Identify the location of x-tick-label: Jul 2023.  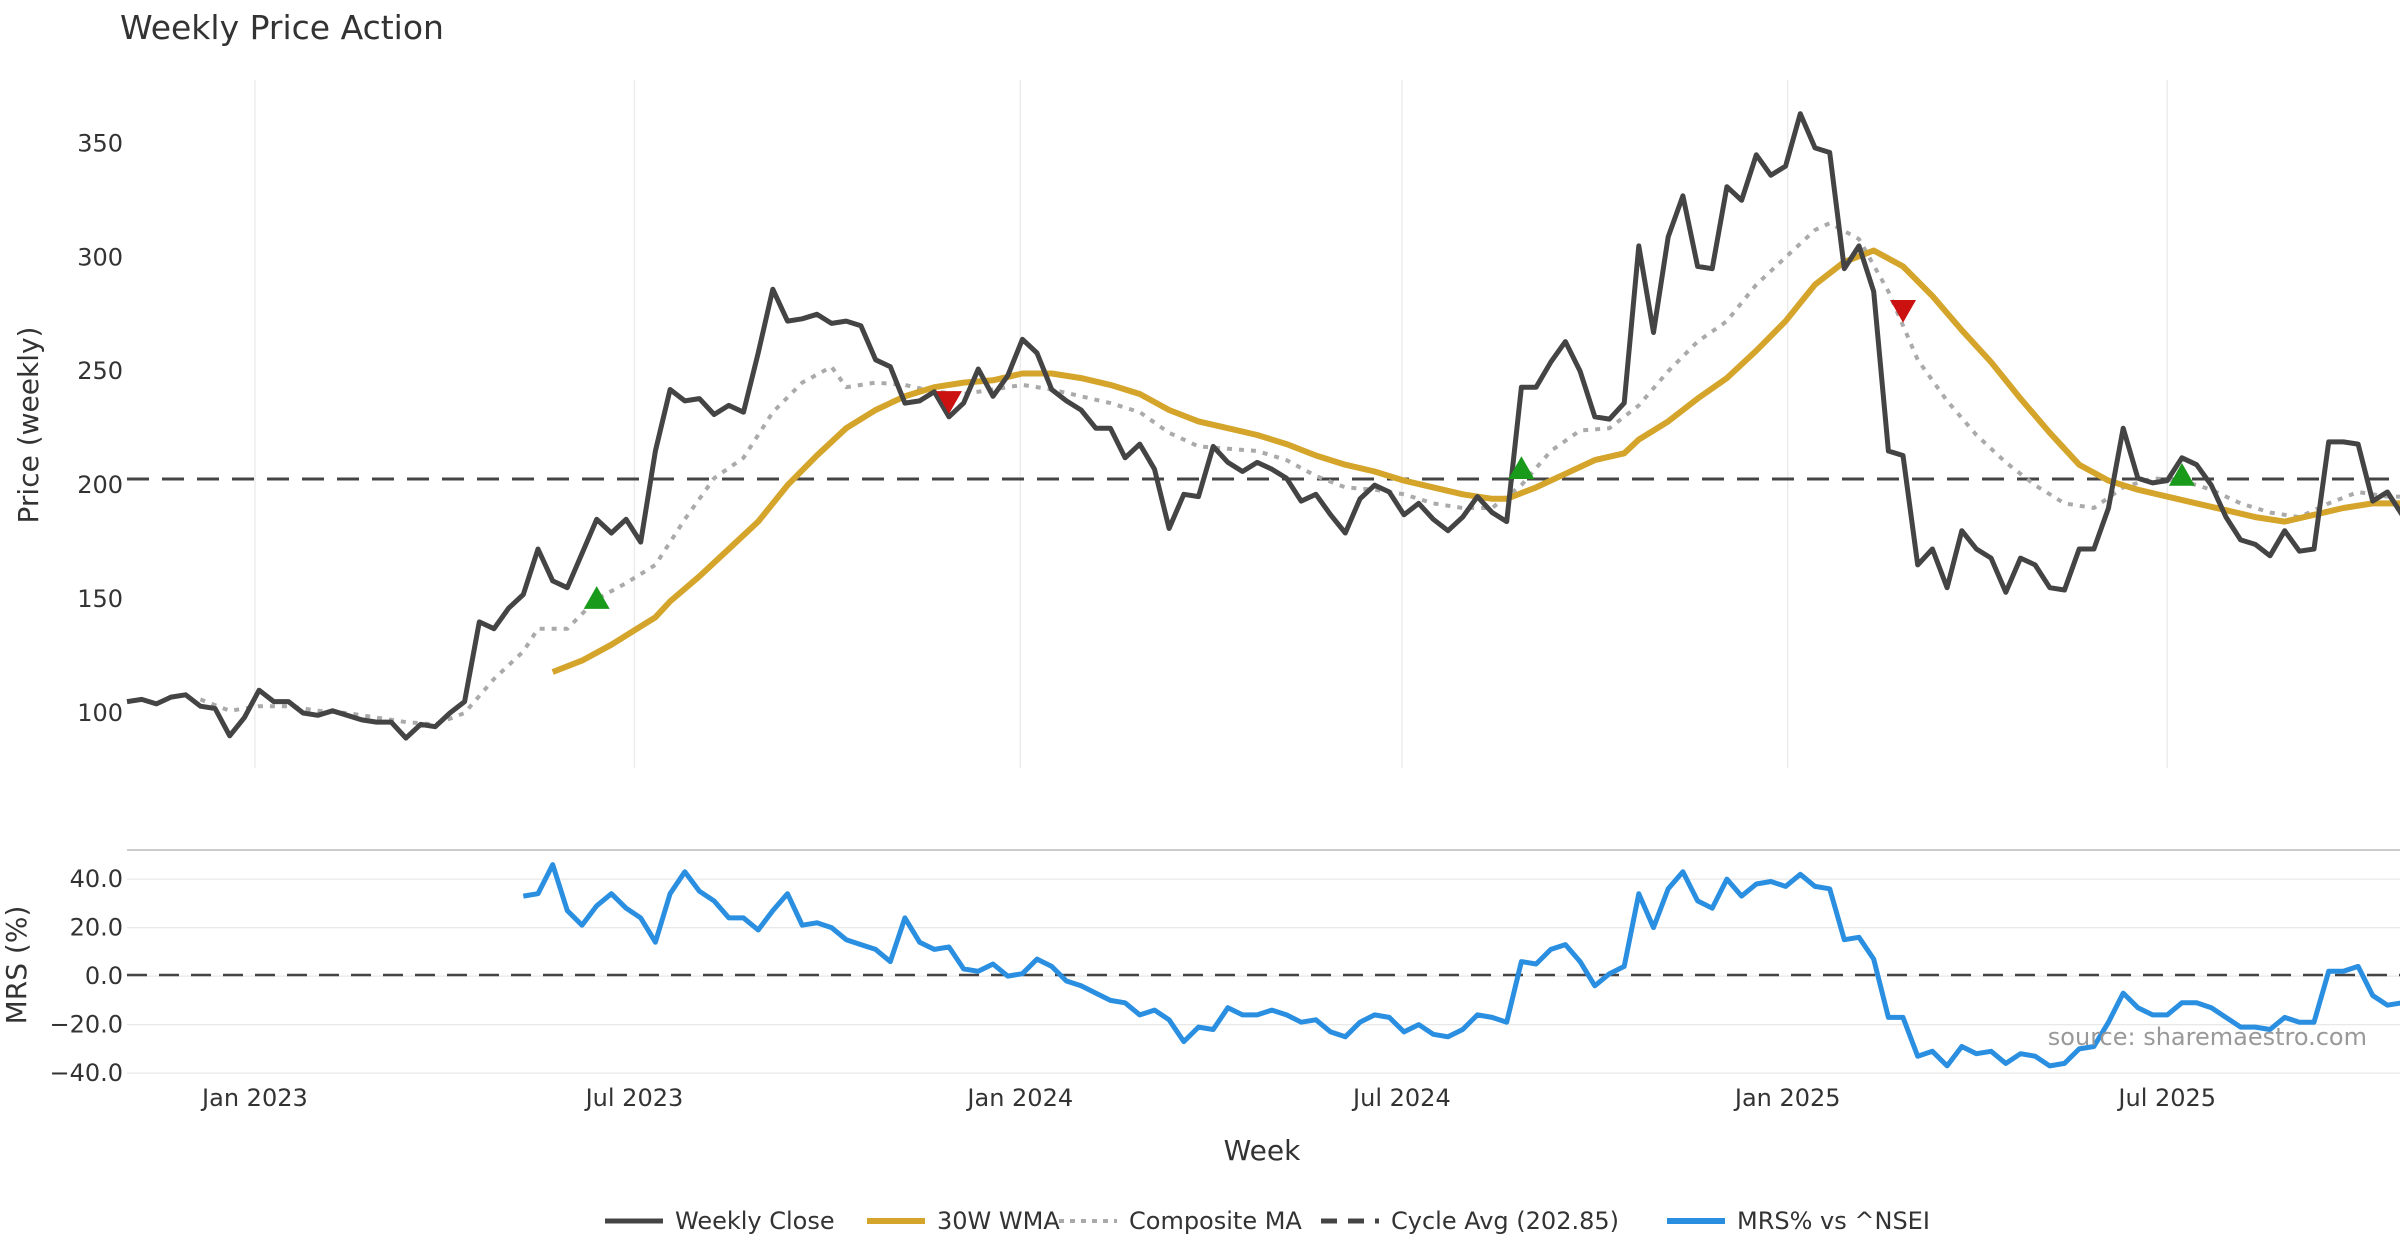
(634, 1098).